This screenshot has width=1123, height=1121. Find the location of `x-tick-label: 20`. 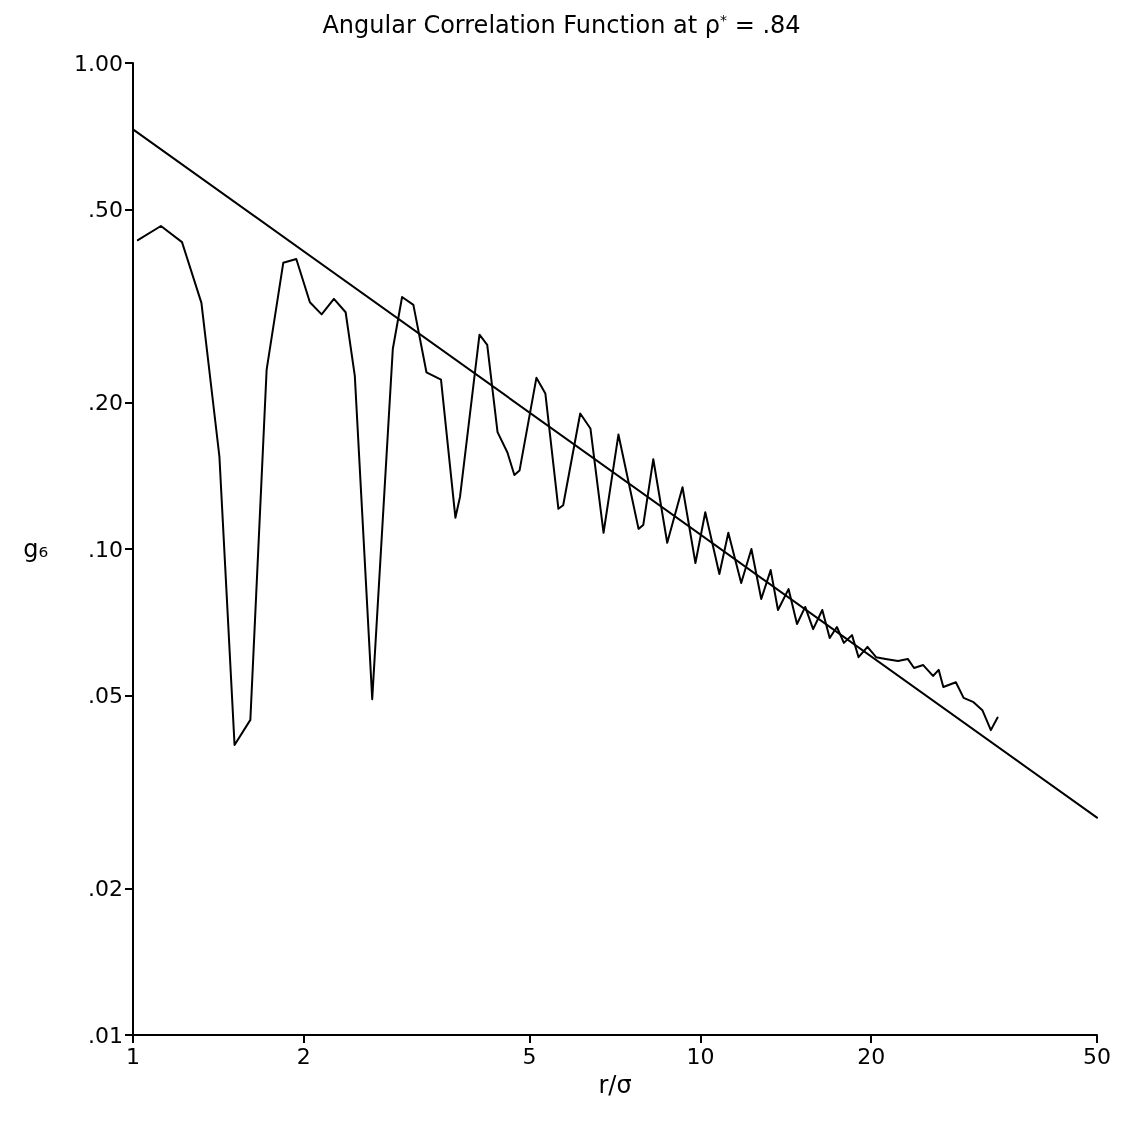

x-tick-label: 20 is located at coordinates (871, 1056).